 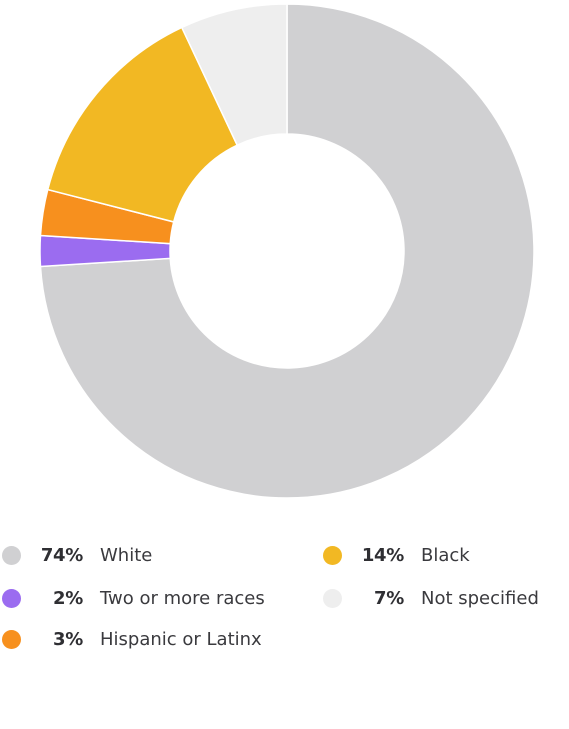 I want to click on legend-item-hispanic: 3% Hispanic or Latinx, so click(x=132, y=639).